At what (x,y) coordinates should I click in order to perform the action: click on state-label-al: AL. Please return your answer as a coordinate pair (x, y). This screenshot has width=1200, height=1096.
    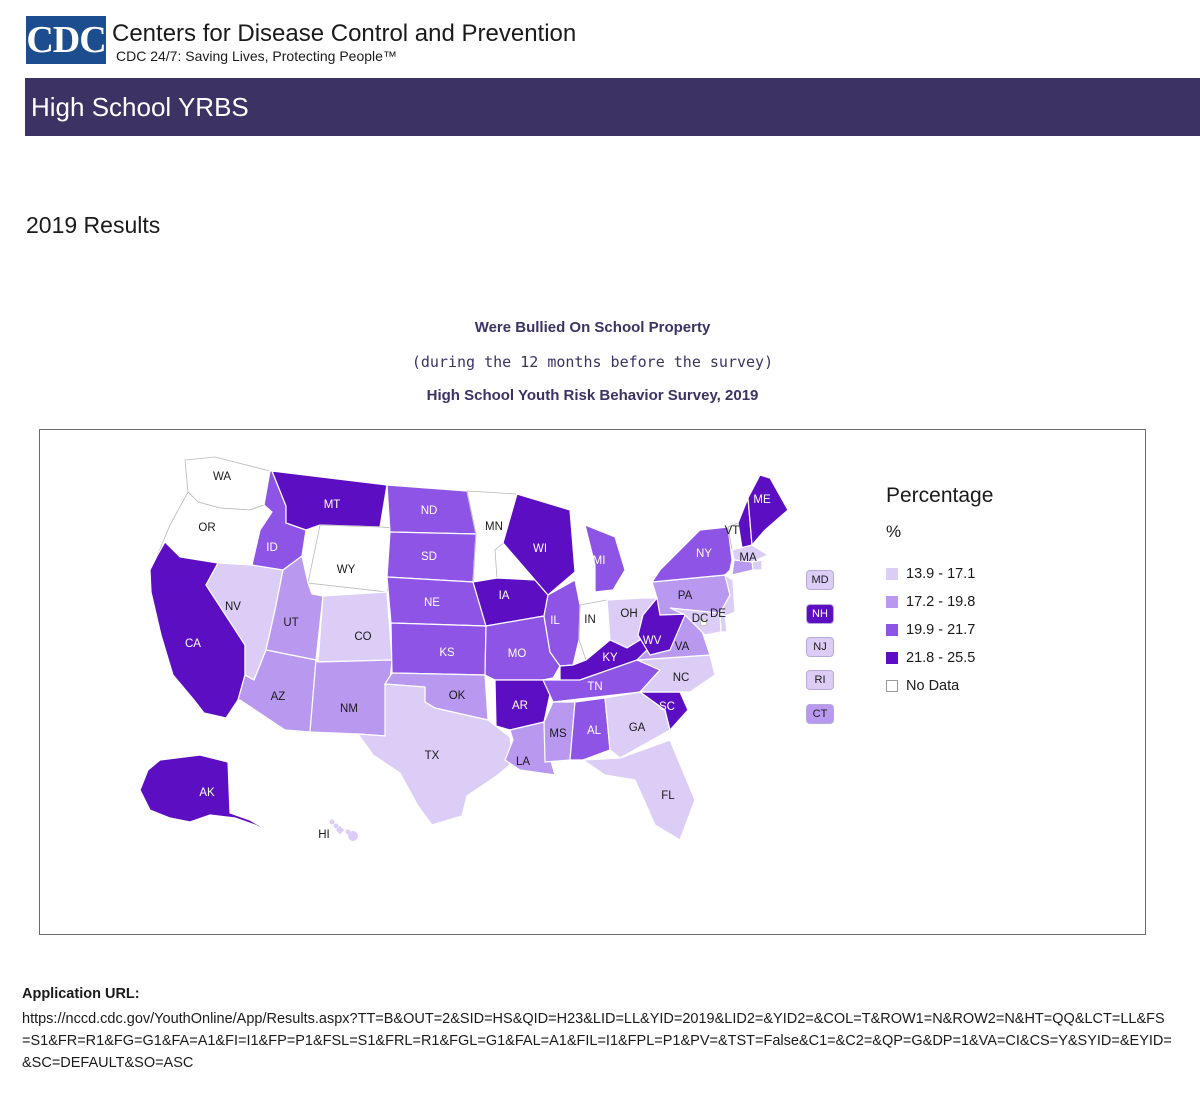
    Looking at the image, I should click on (594, 731).